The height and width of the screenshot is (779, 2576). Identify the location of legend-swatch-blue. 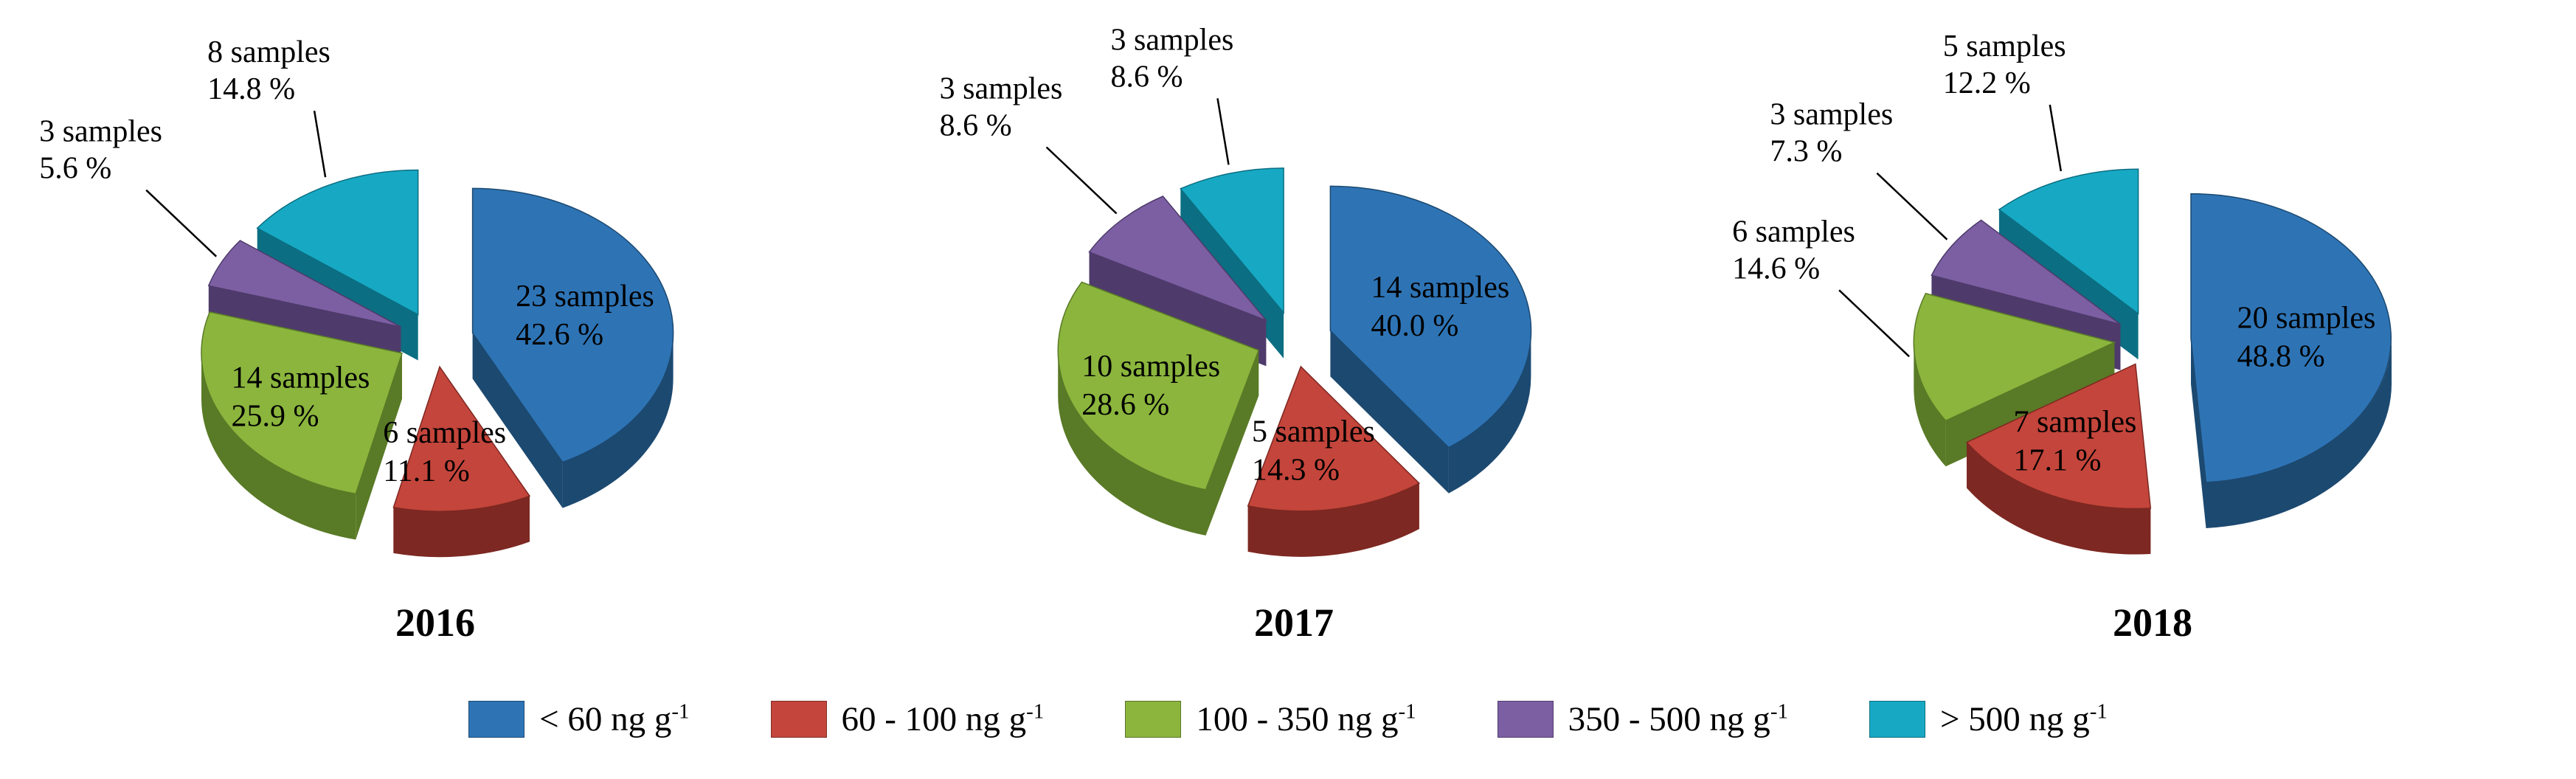
(497, 719).